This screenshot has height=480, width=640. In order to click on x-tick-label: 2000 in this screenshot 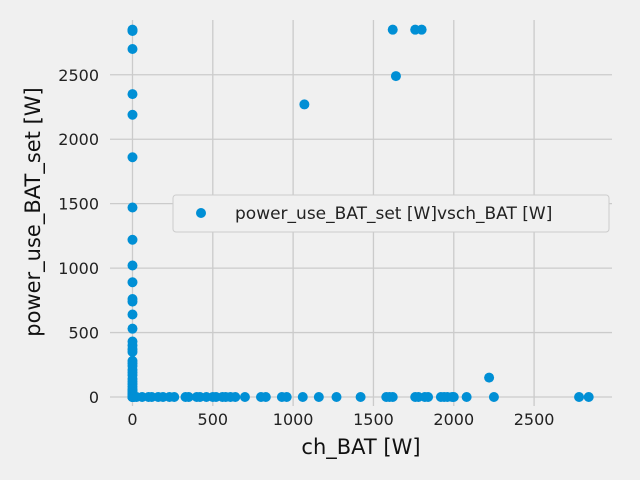, I will do `click(453, 419)`.